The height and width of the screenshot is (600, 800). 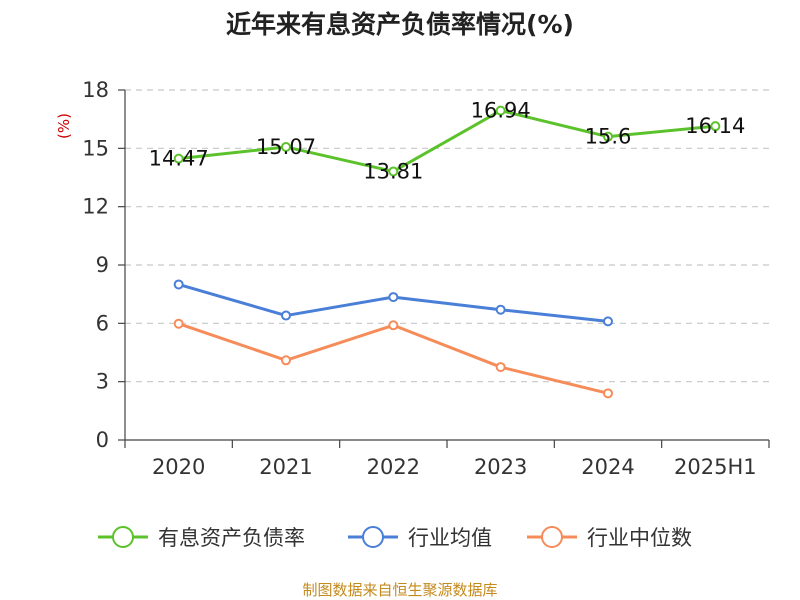 What do you see at coordinates (395, 538) in the screenshot?
I see `legend: 有息资产负债率 行业均值 行业中位数` at bounding box center [395, 538].